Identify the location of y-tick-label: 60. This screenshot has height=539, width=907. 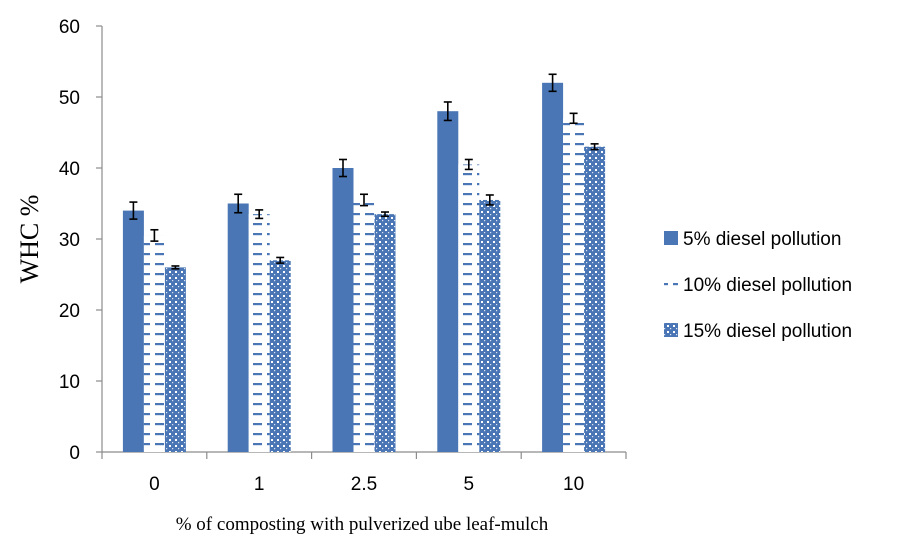
(69, 27).